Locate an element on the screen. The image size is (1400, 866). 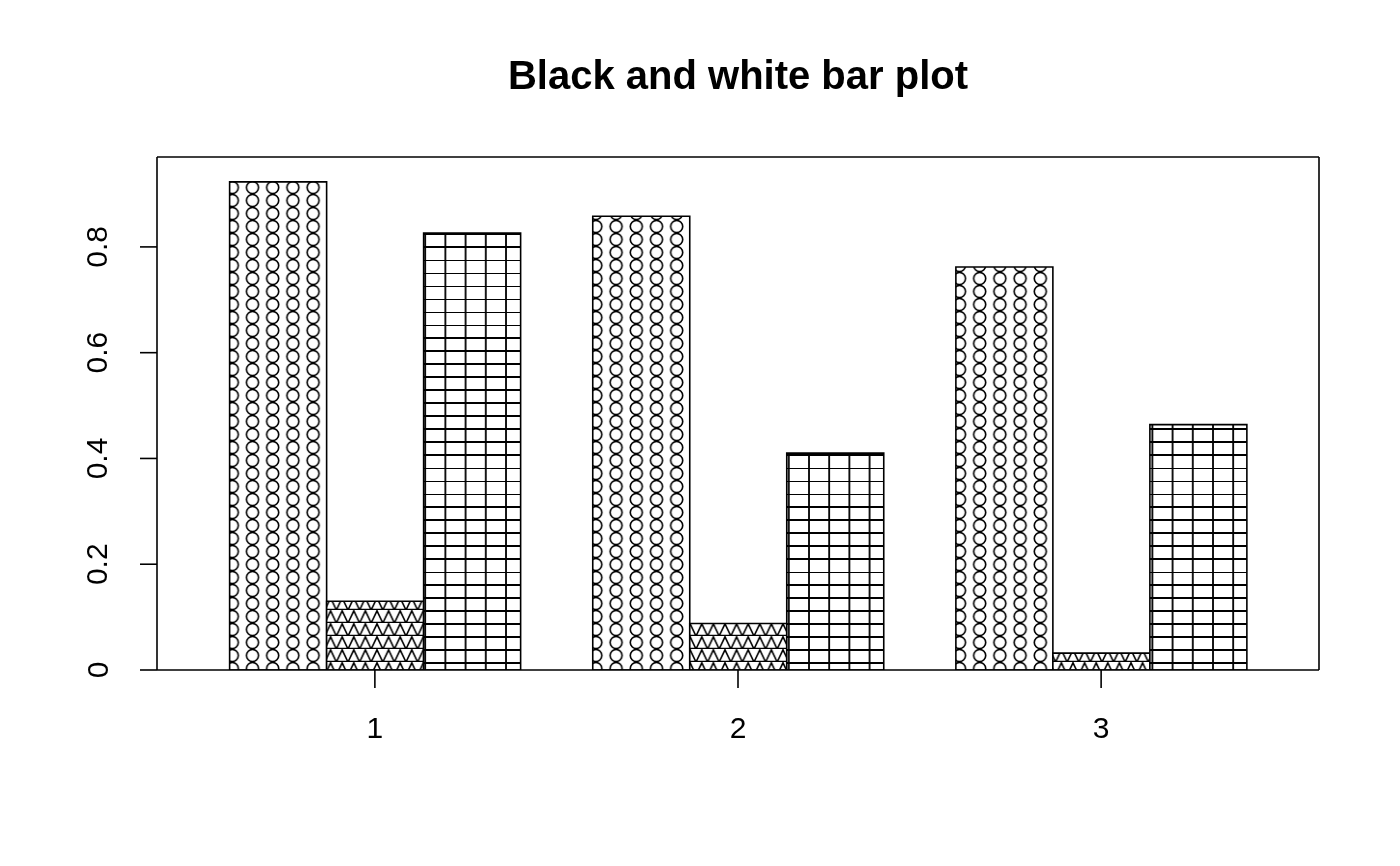
x-tick-label: 2 is located at coordinates (738, 727).